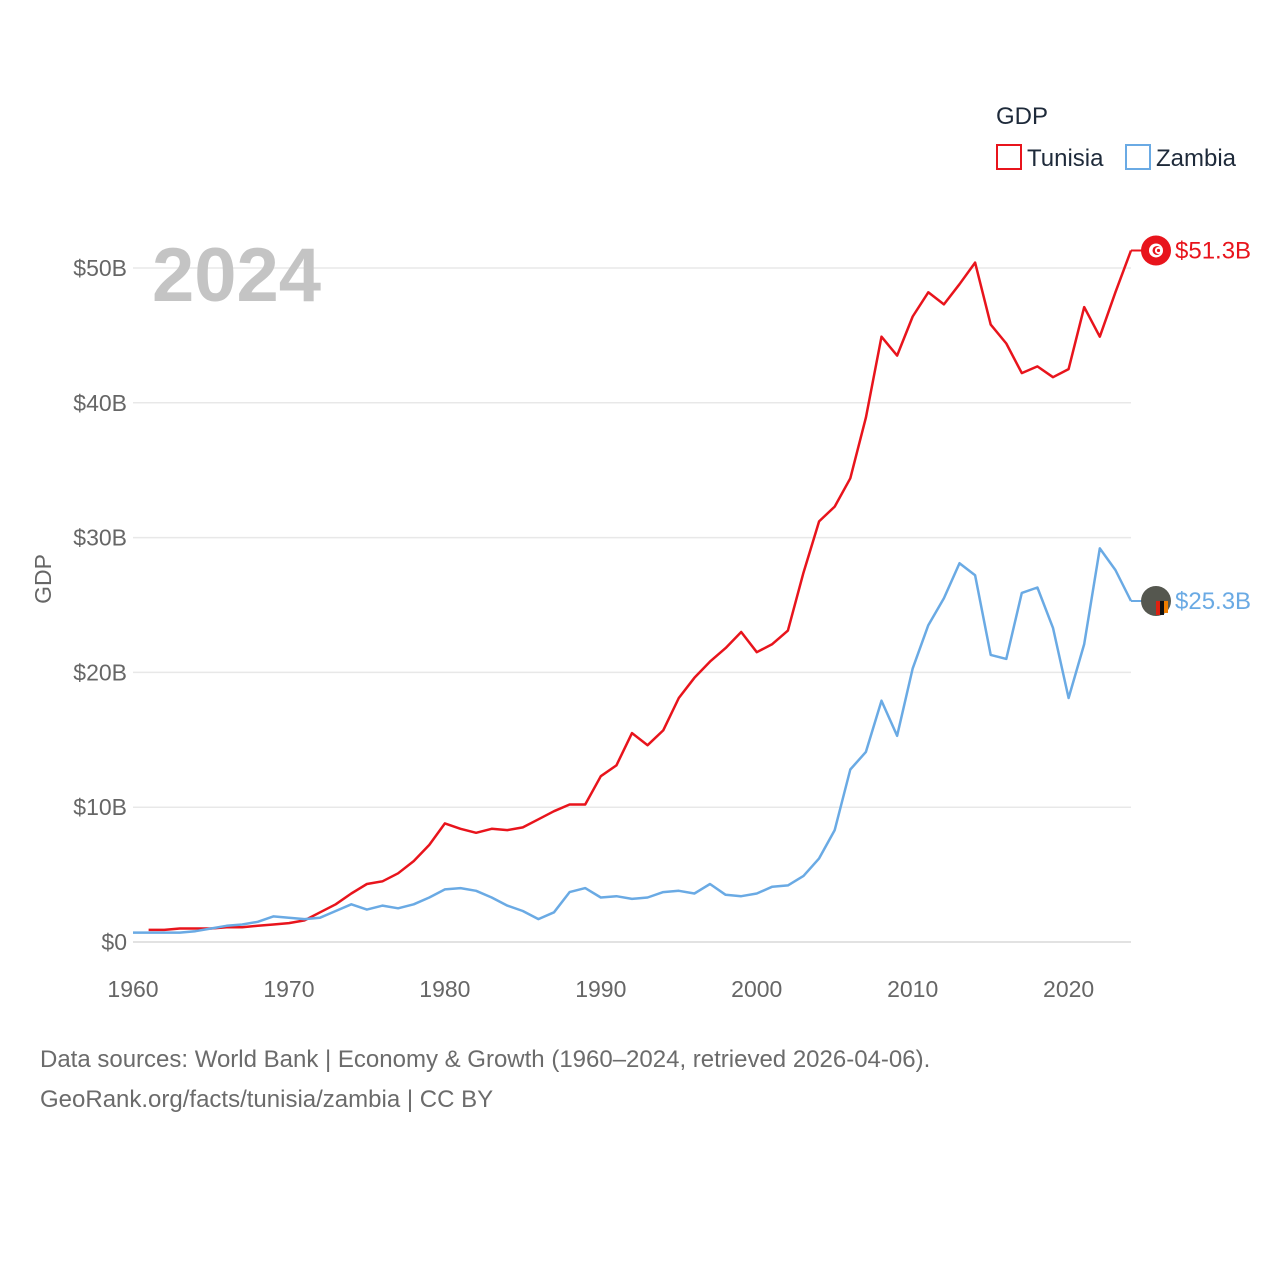 This screenshot has height=1280, width=1280. What do you see at coordinates (100, 538) in the screenshot?
I see `y-tick-label: $30B` at bounding box center [100, 538].